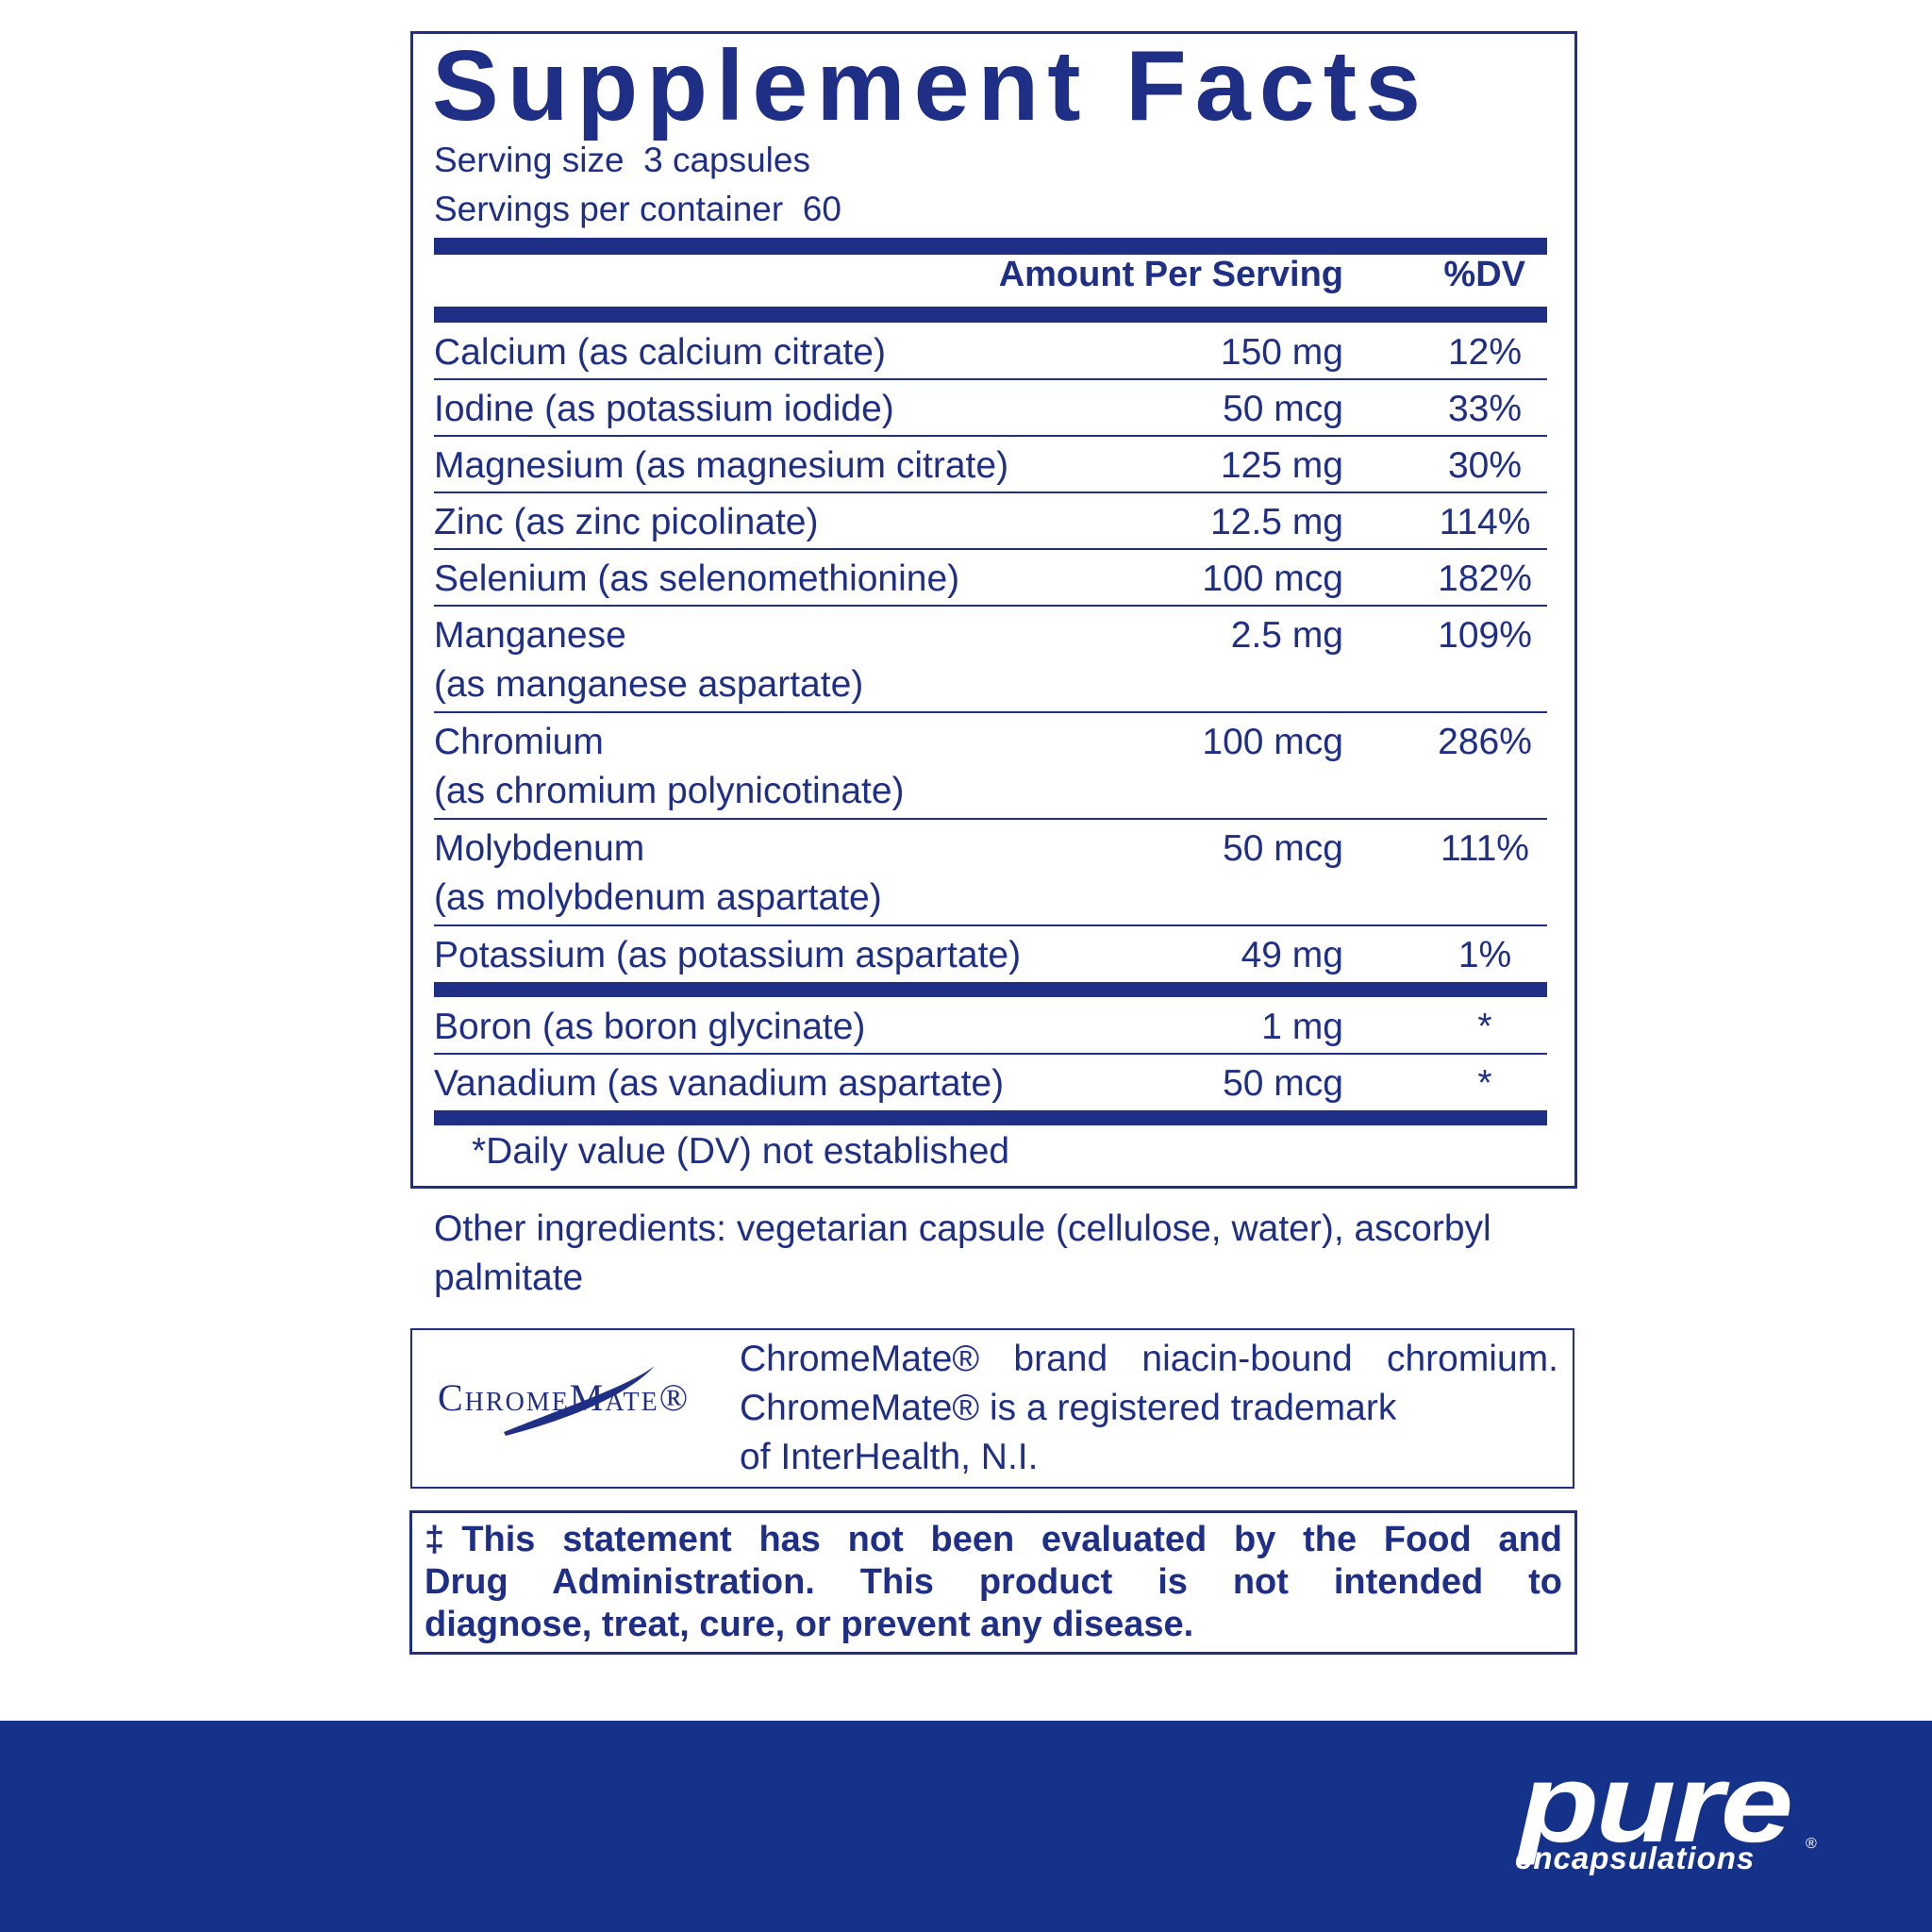 The width and height of the screenshot is (1932, 1932). I want to click on trademark-text: ChromeMate® is a registered trademark, so click(1069, 1407).